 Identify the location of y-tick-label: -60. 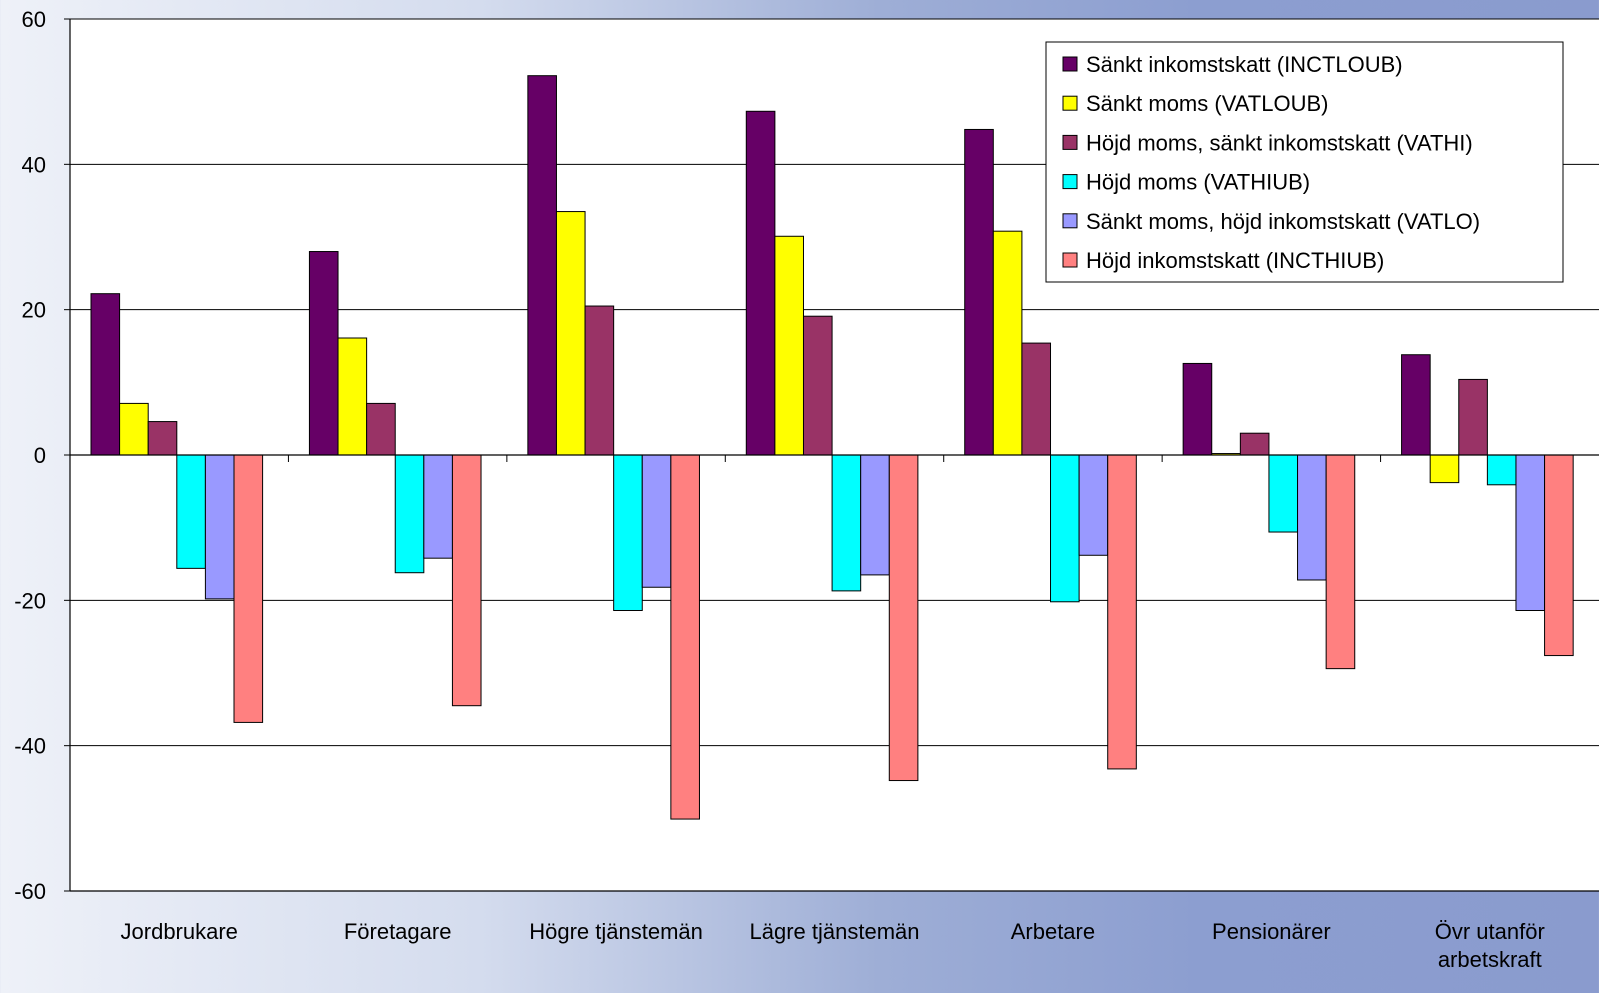
(30, 891).